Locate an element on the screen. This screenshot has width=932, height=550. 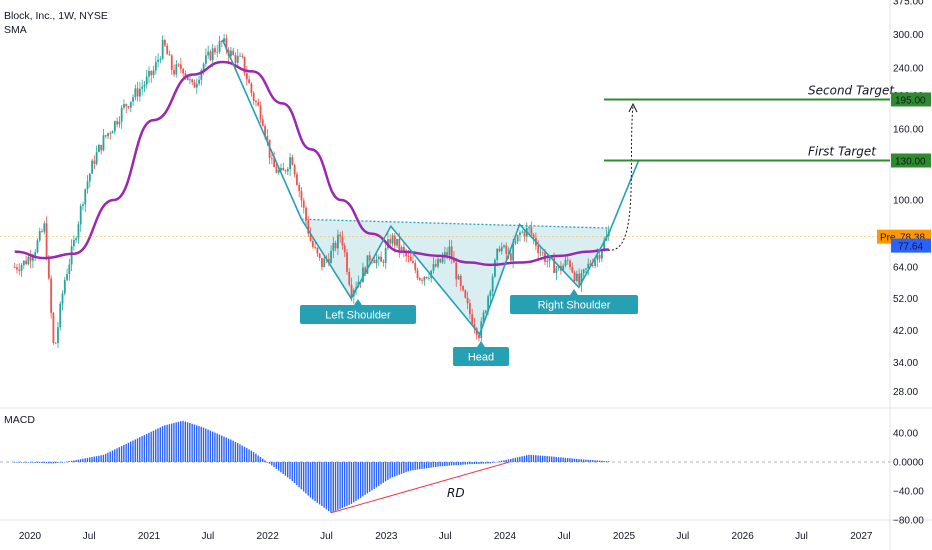
callout-pointer is located at coordinates (574, 292).